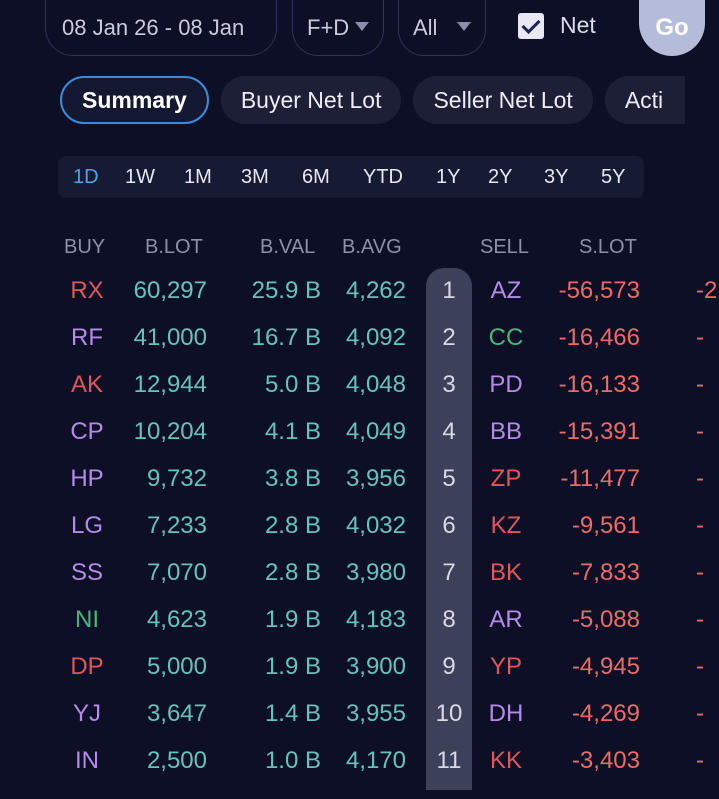 Image resolution: width=719 pixels, height=799 pixels. What do you see at coordinates (375, 666) in the screenshot?
I see `buy-average: 3,900` at bounding box center [375, 666].